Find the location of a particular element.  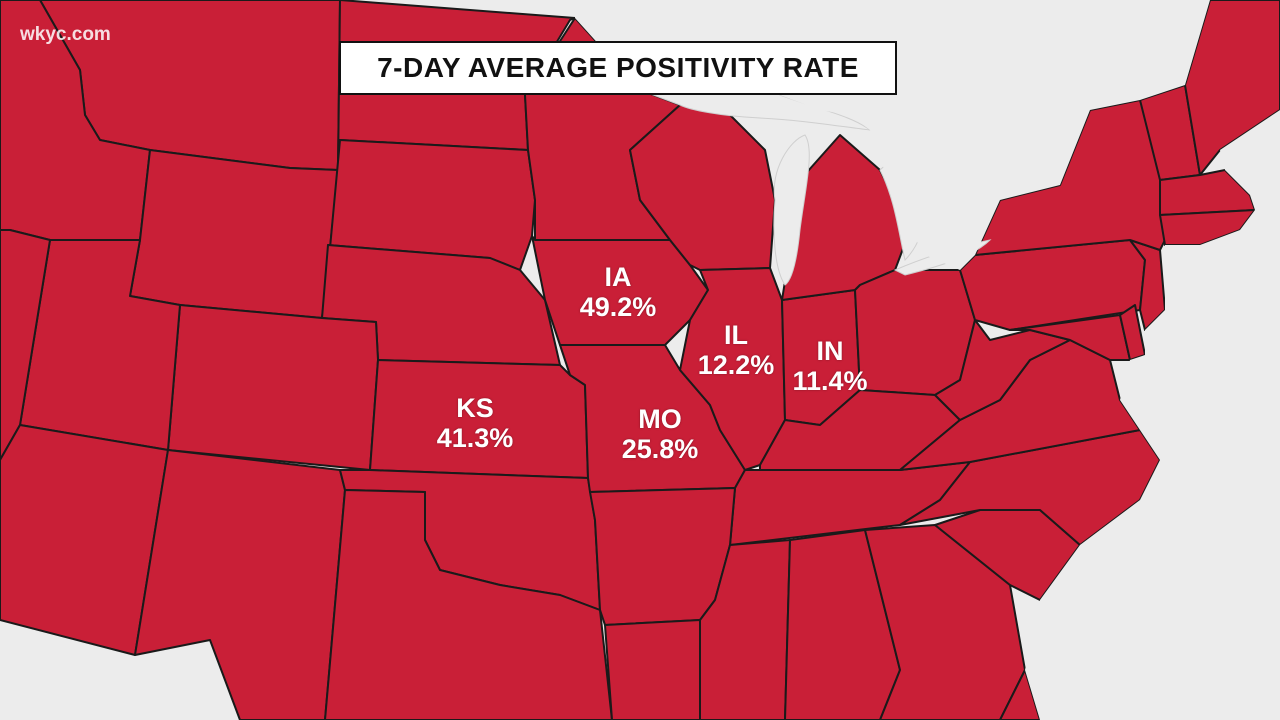

state-abbr: KS is located at coordinates (475, 408).